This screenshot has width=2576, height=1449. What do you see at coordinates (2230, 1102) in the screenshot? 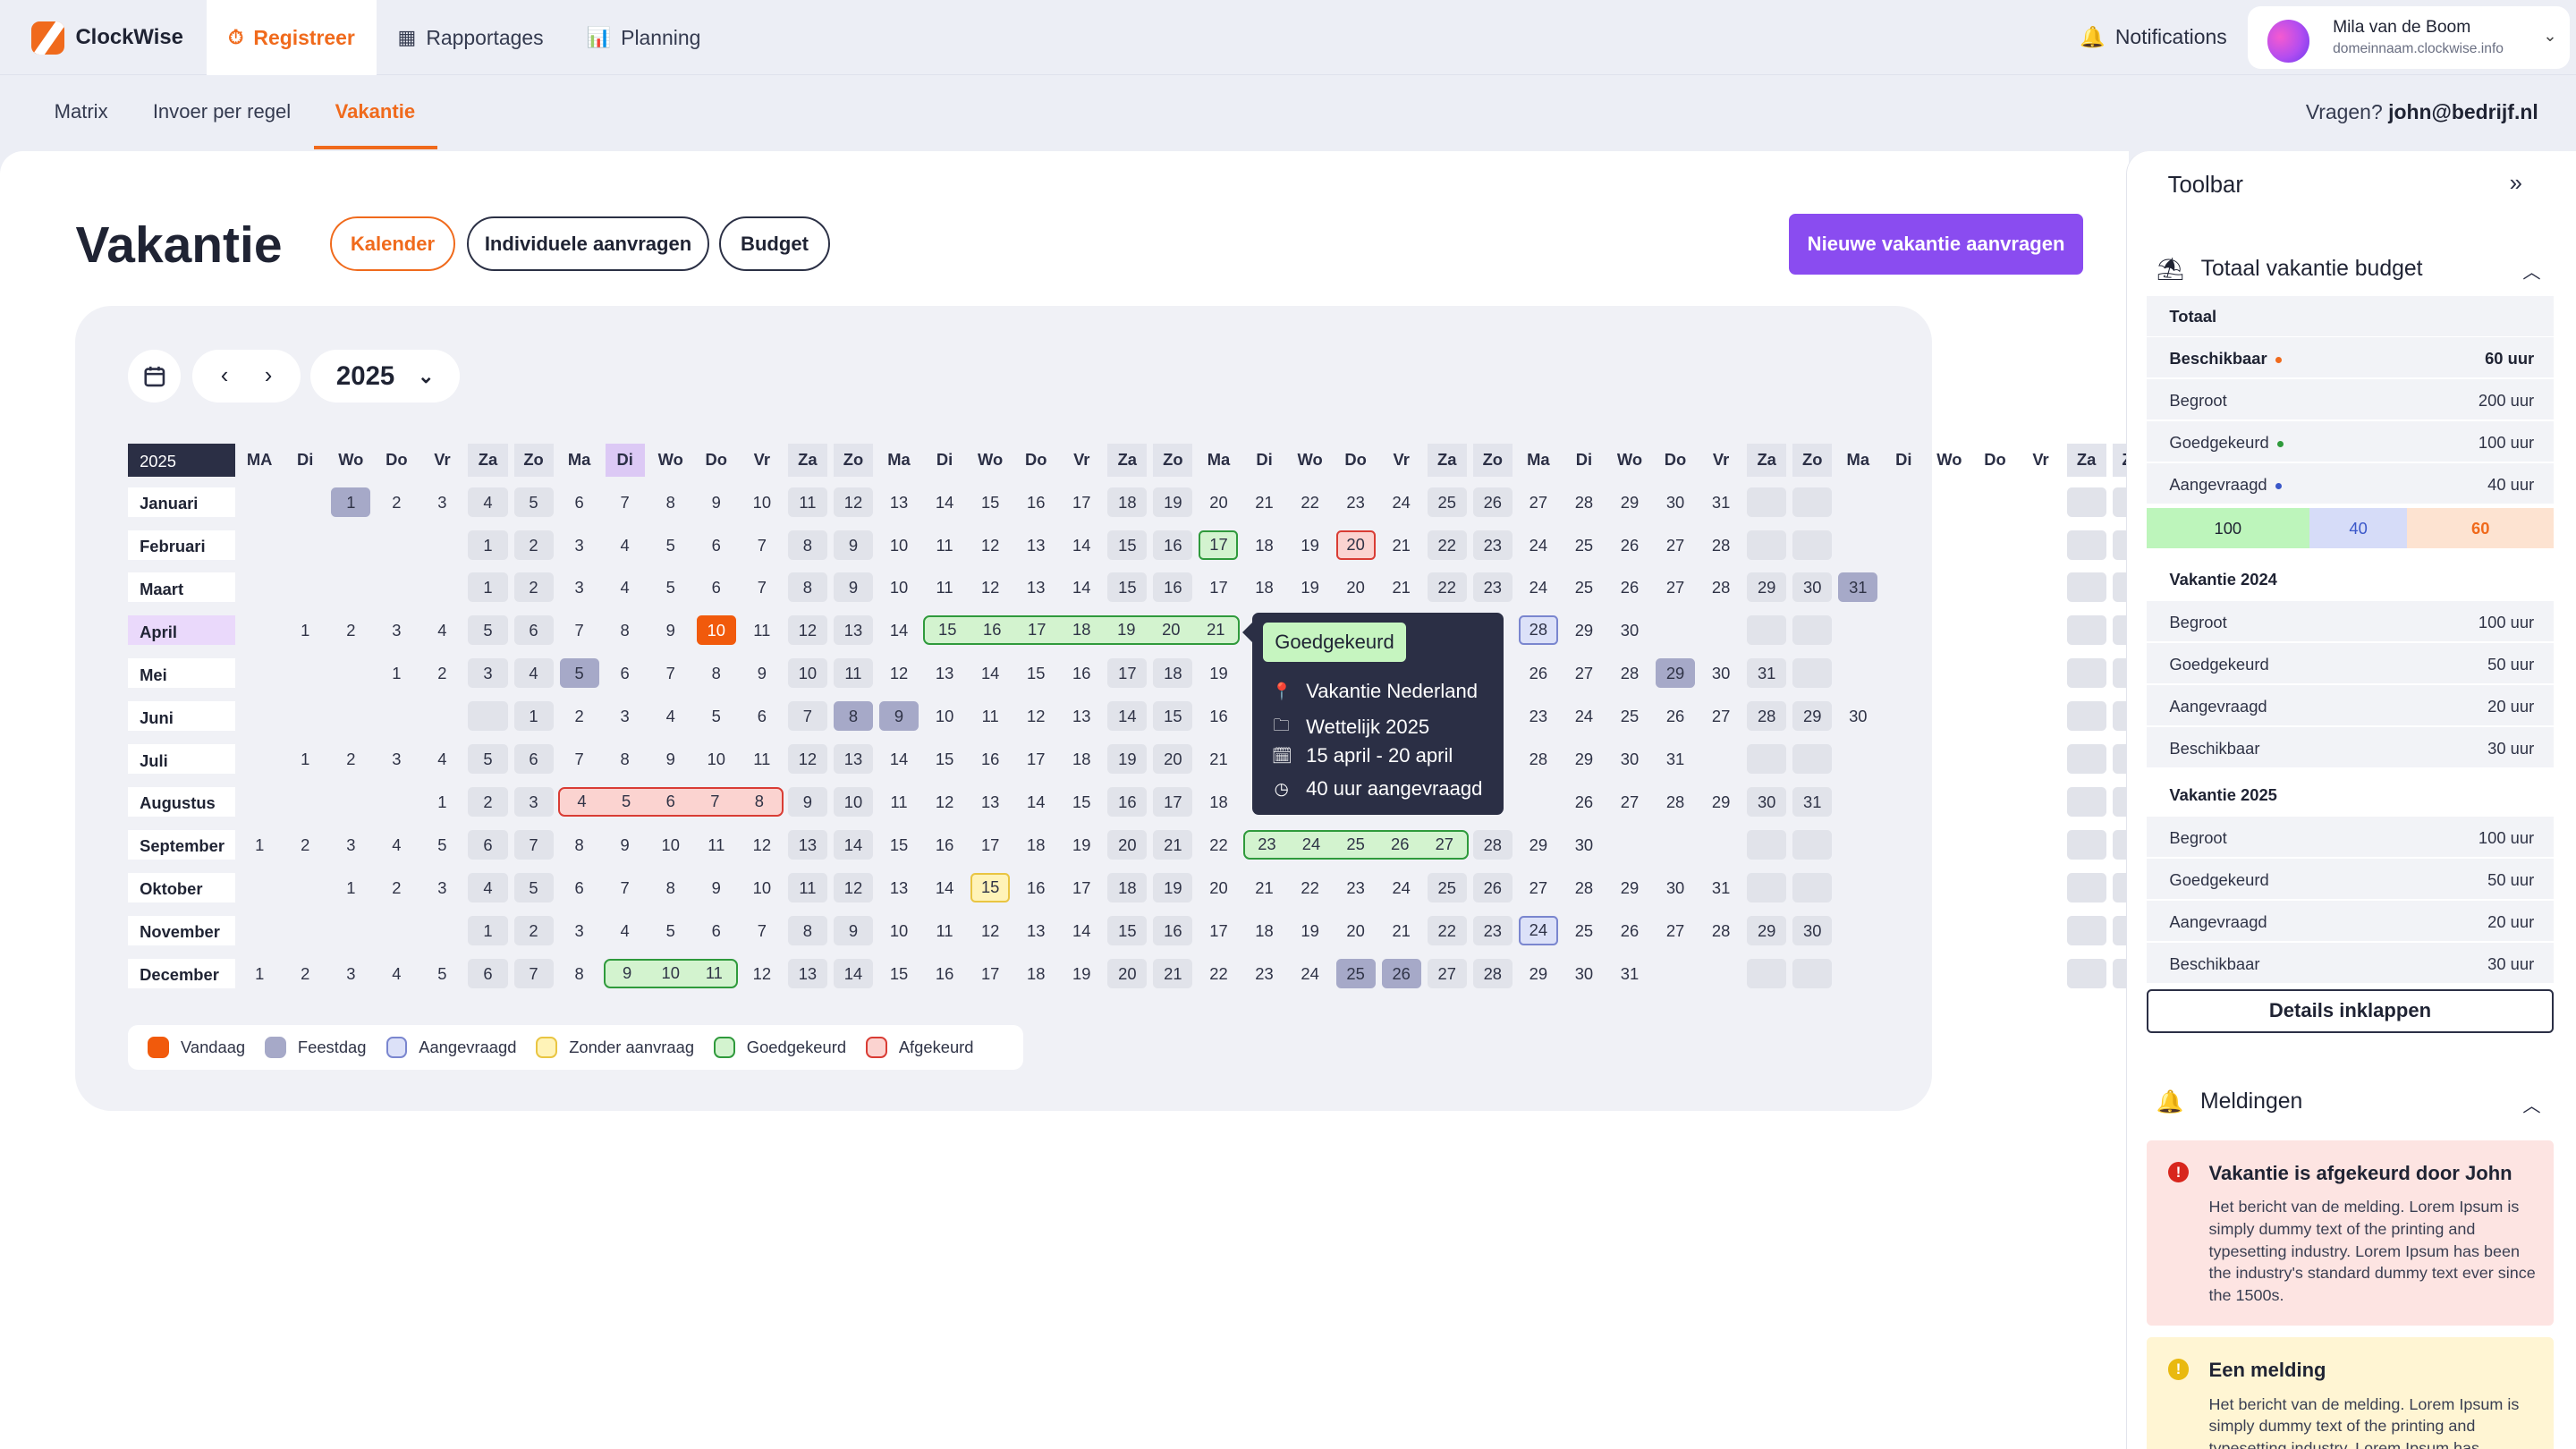
I see `meldingen-section-header: 🔔 Meldingen` at bounding box center [2230, 1102].